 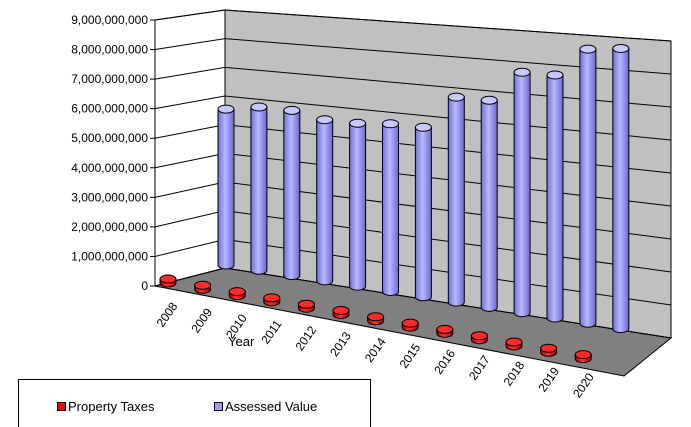 I want to click on x-tick-label: 2008, so click(x=167, y=314).